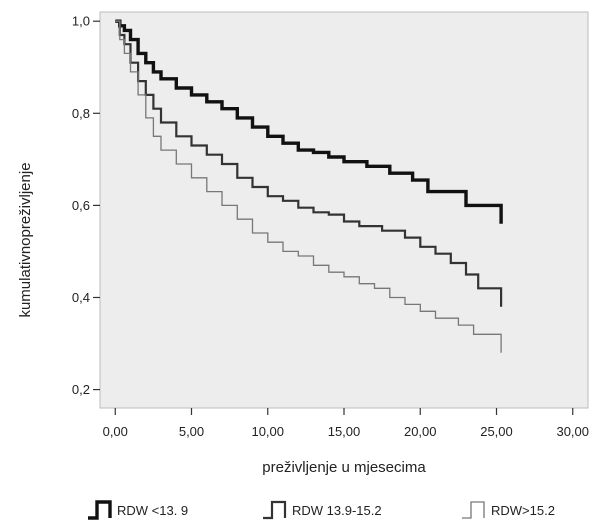 The width and height of the screenshot is (594, 526). What do you see at coordinates (496, 431) in the screenshot?
I see `x-tick-label: 25,00` at bounding box center [496, 431].